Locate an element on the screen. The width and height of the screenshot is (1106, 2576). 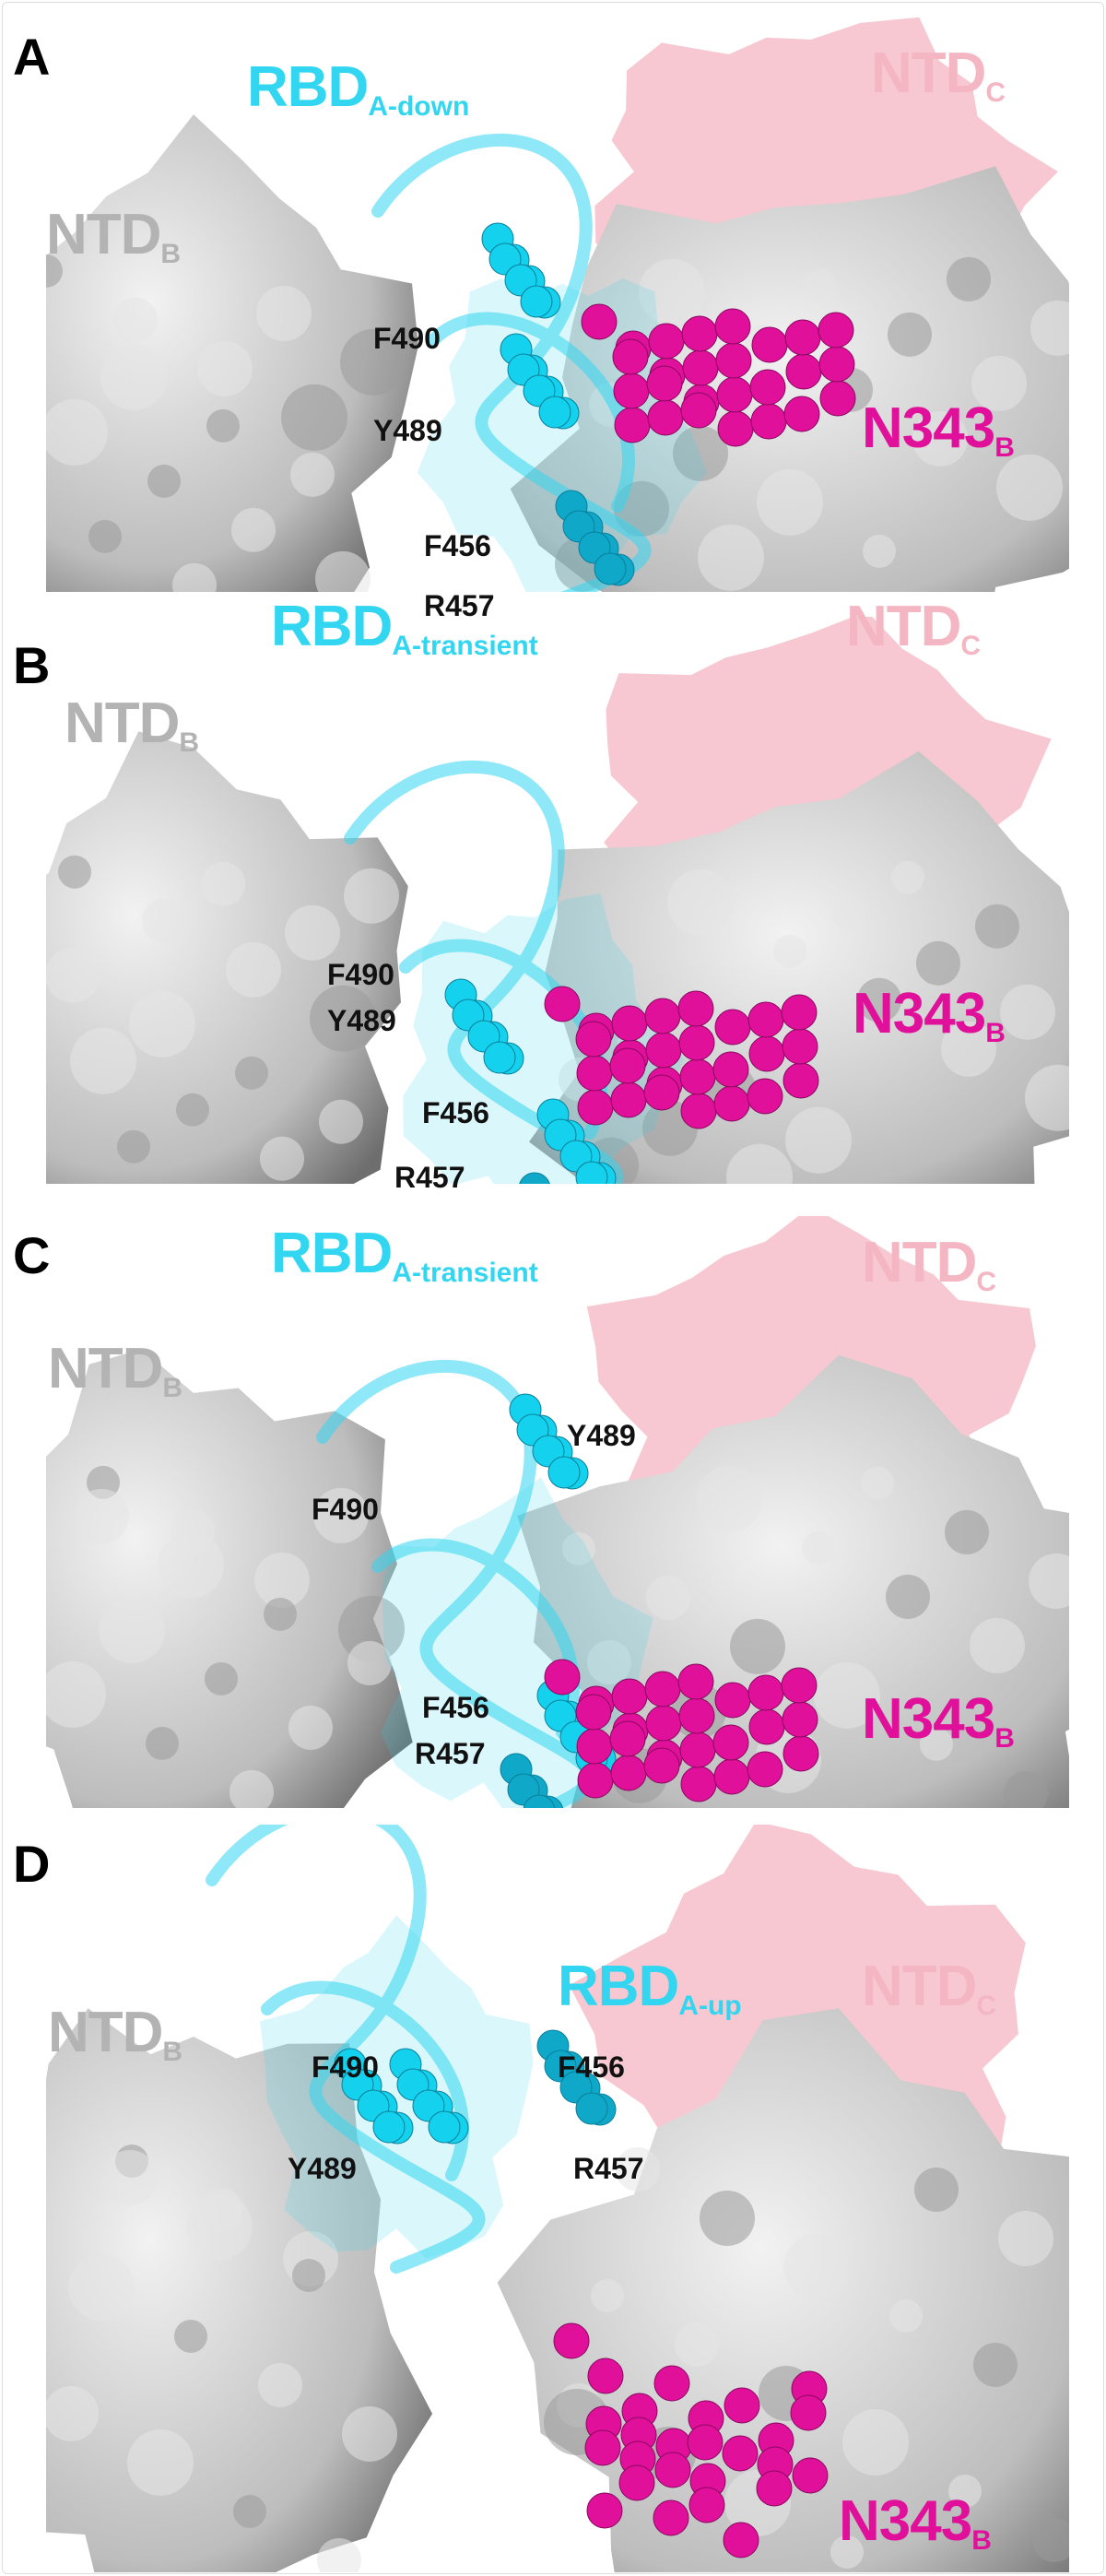
ntd-b-label-subscript: B is located at coordinates (189, 742).